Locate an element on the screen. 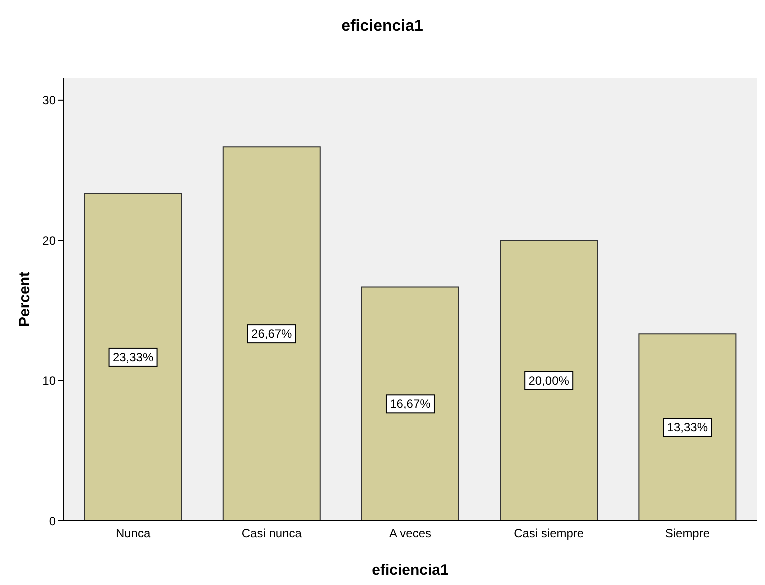 The height and width of the screenshot is (585, 765). y-tick-label: 10 is located at coordinates (49, 381).